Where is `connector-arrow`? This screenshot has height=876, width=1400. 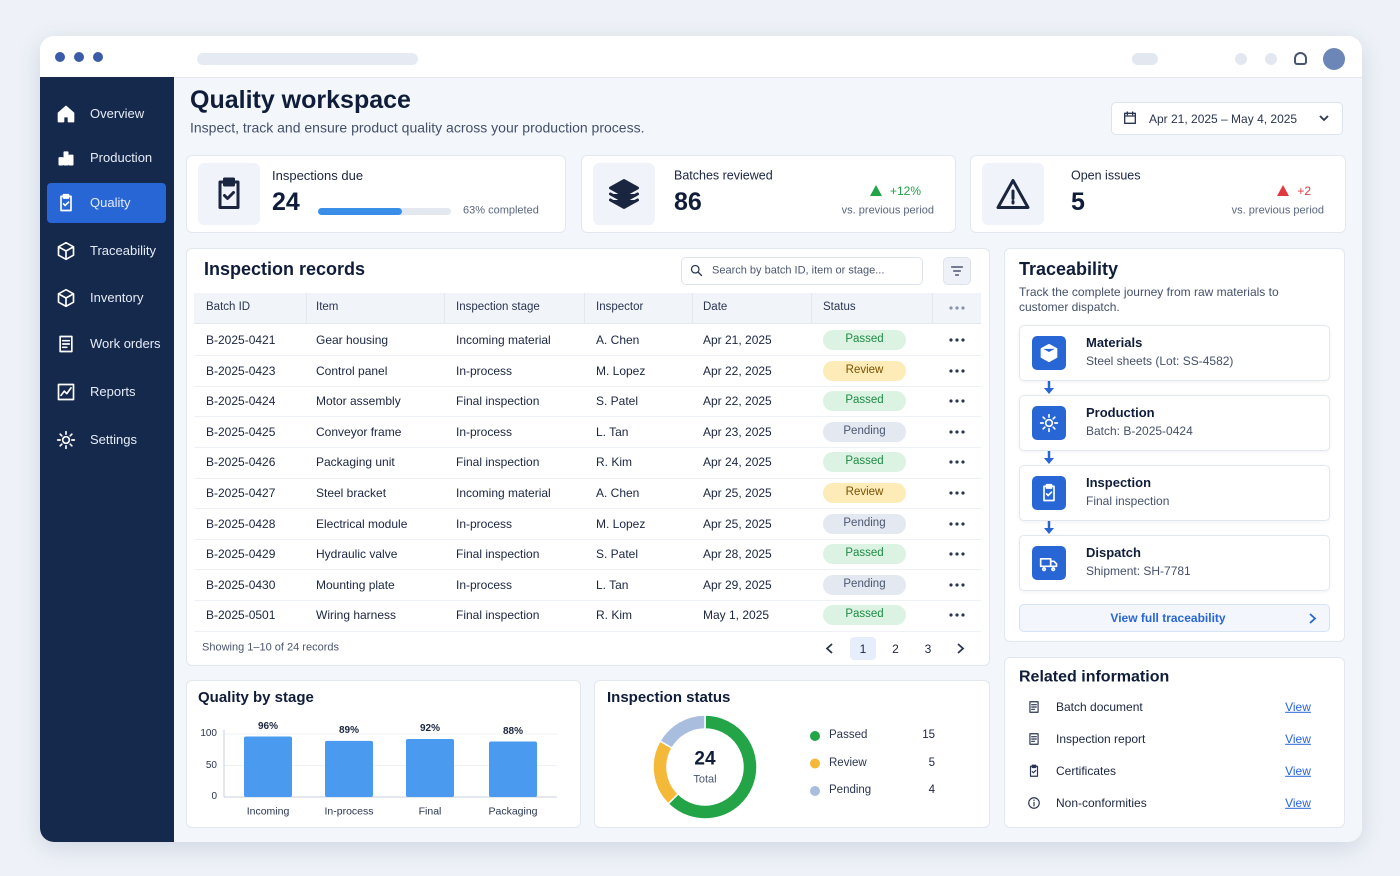
connector-arrow is located at coordinates (1049, 461).